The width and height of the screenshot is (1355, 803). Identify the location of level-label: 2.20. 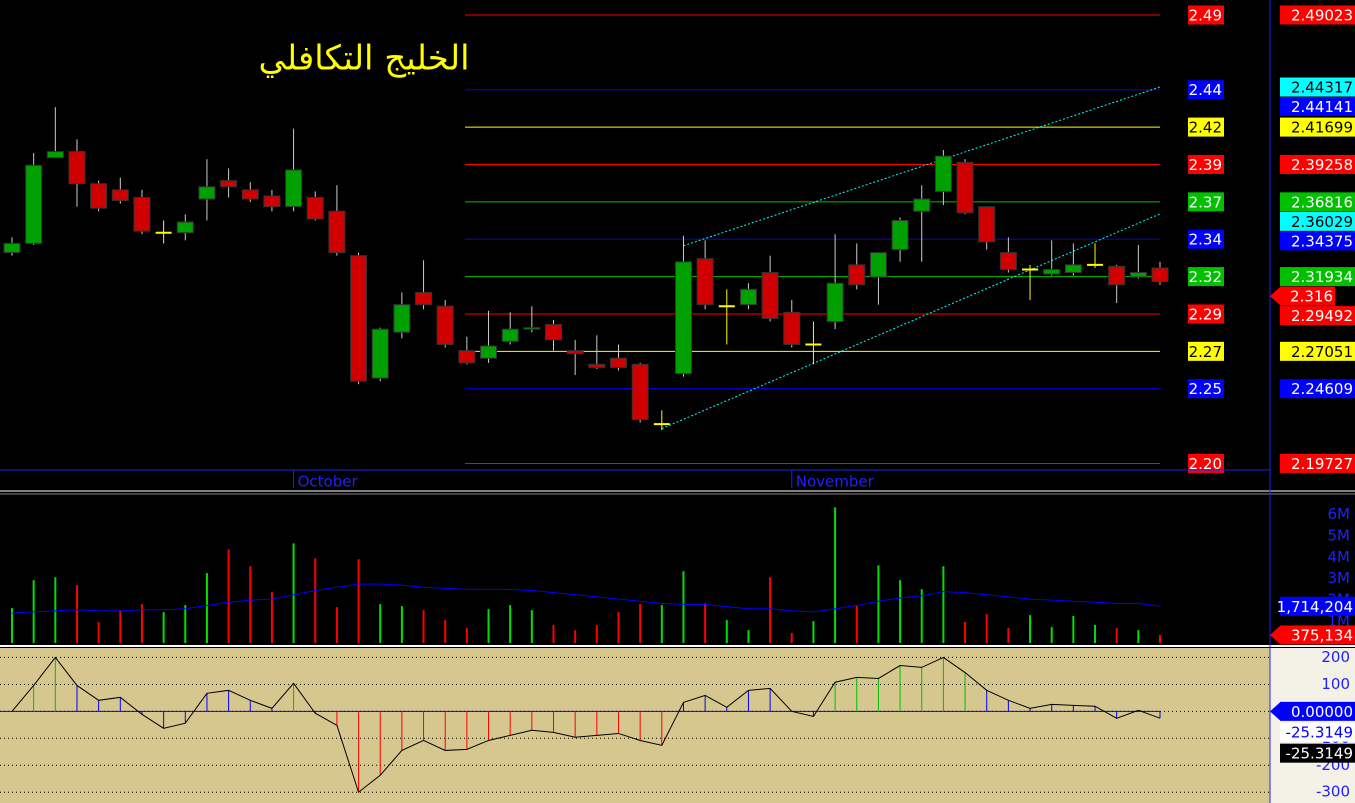
(1205, 464).